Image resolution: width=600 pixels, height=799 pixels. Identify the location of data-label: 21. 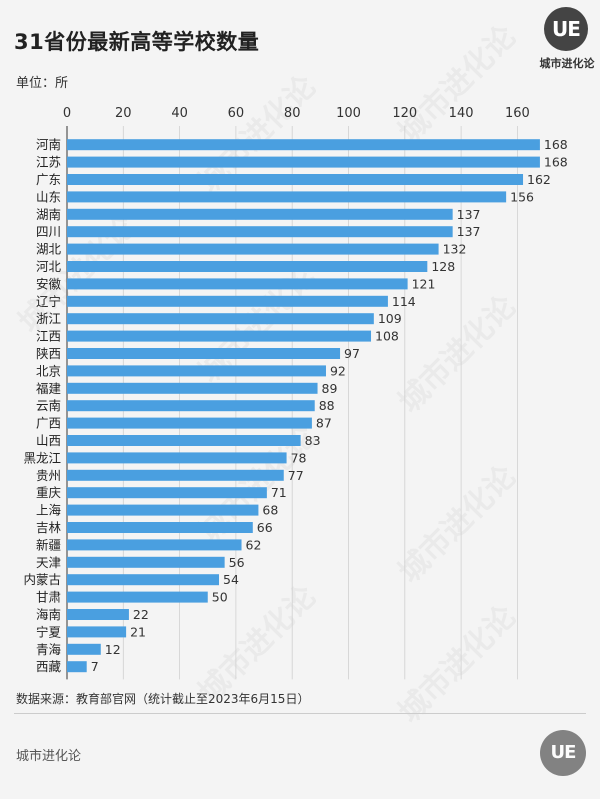
(138, 631).